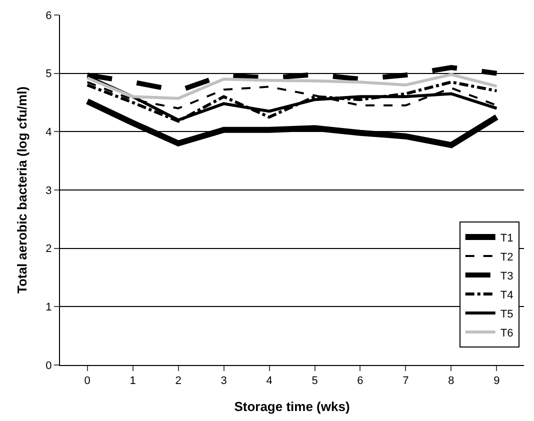 The width and height of the screenshot is (534, 421). Describe the element at coordinates (133, 381) in the screenshot. I see `x-tick-label: 1` at that location.